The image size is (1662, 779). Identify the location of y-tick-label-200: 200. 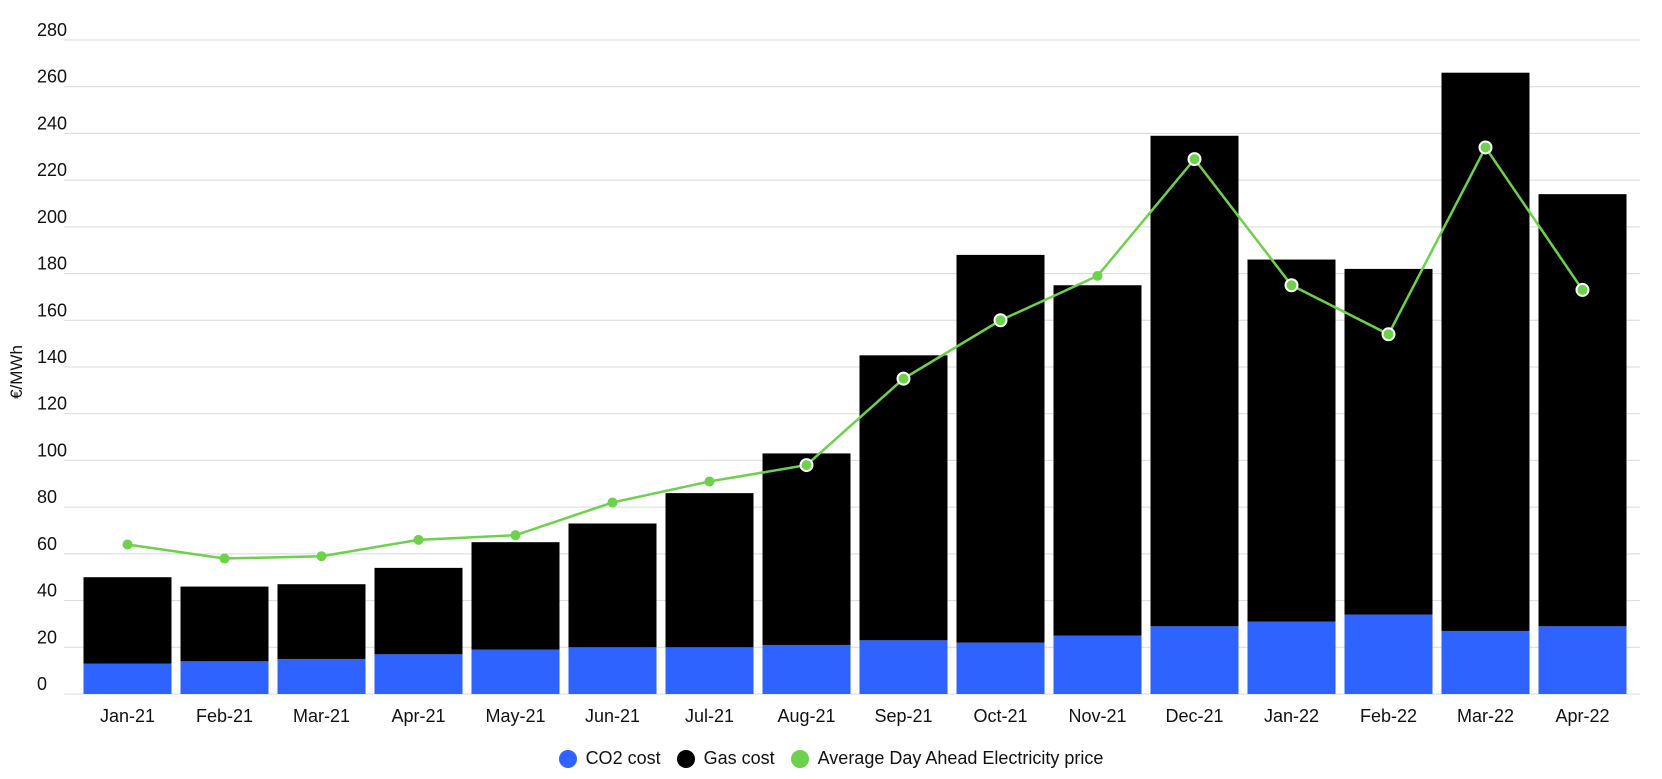
(52, 217).